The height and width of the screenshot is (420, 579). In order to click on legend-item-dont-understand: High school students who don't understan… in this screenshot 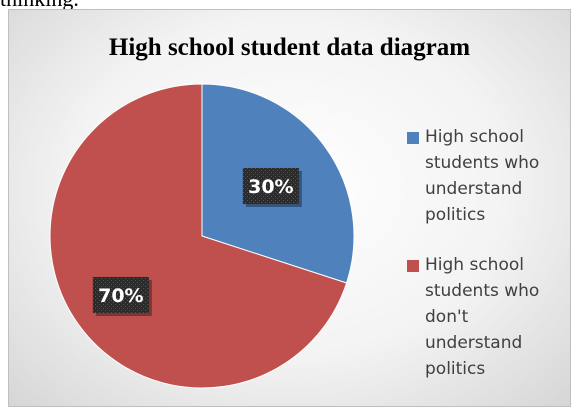, I will do `click(487, 317)`.